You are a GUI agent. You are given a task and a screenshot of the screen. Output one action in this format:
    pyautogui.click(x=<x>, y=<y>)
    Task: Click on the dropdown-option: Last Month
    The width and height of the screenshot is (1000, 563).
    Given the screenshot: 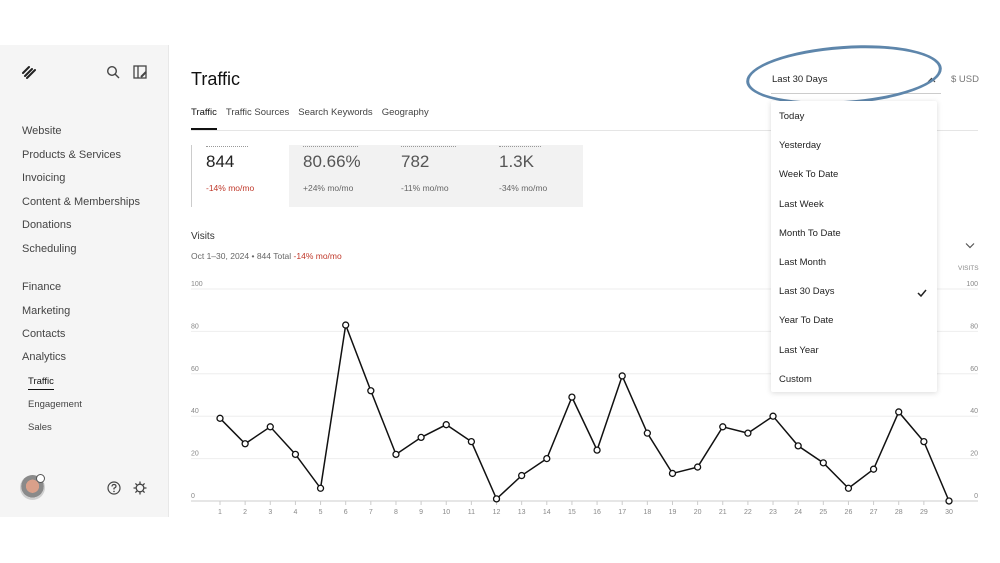 What is the action you would take?
    pyautogui.click(x=802, y=262)
    